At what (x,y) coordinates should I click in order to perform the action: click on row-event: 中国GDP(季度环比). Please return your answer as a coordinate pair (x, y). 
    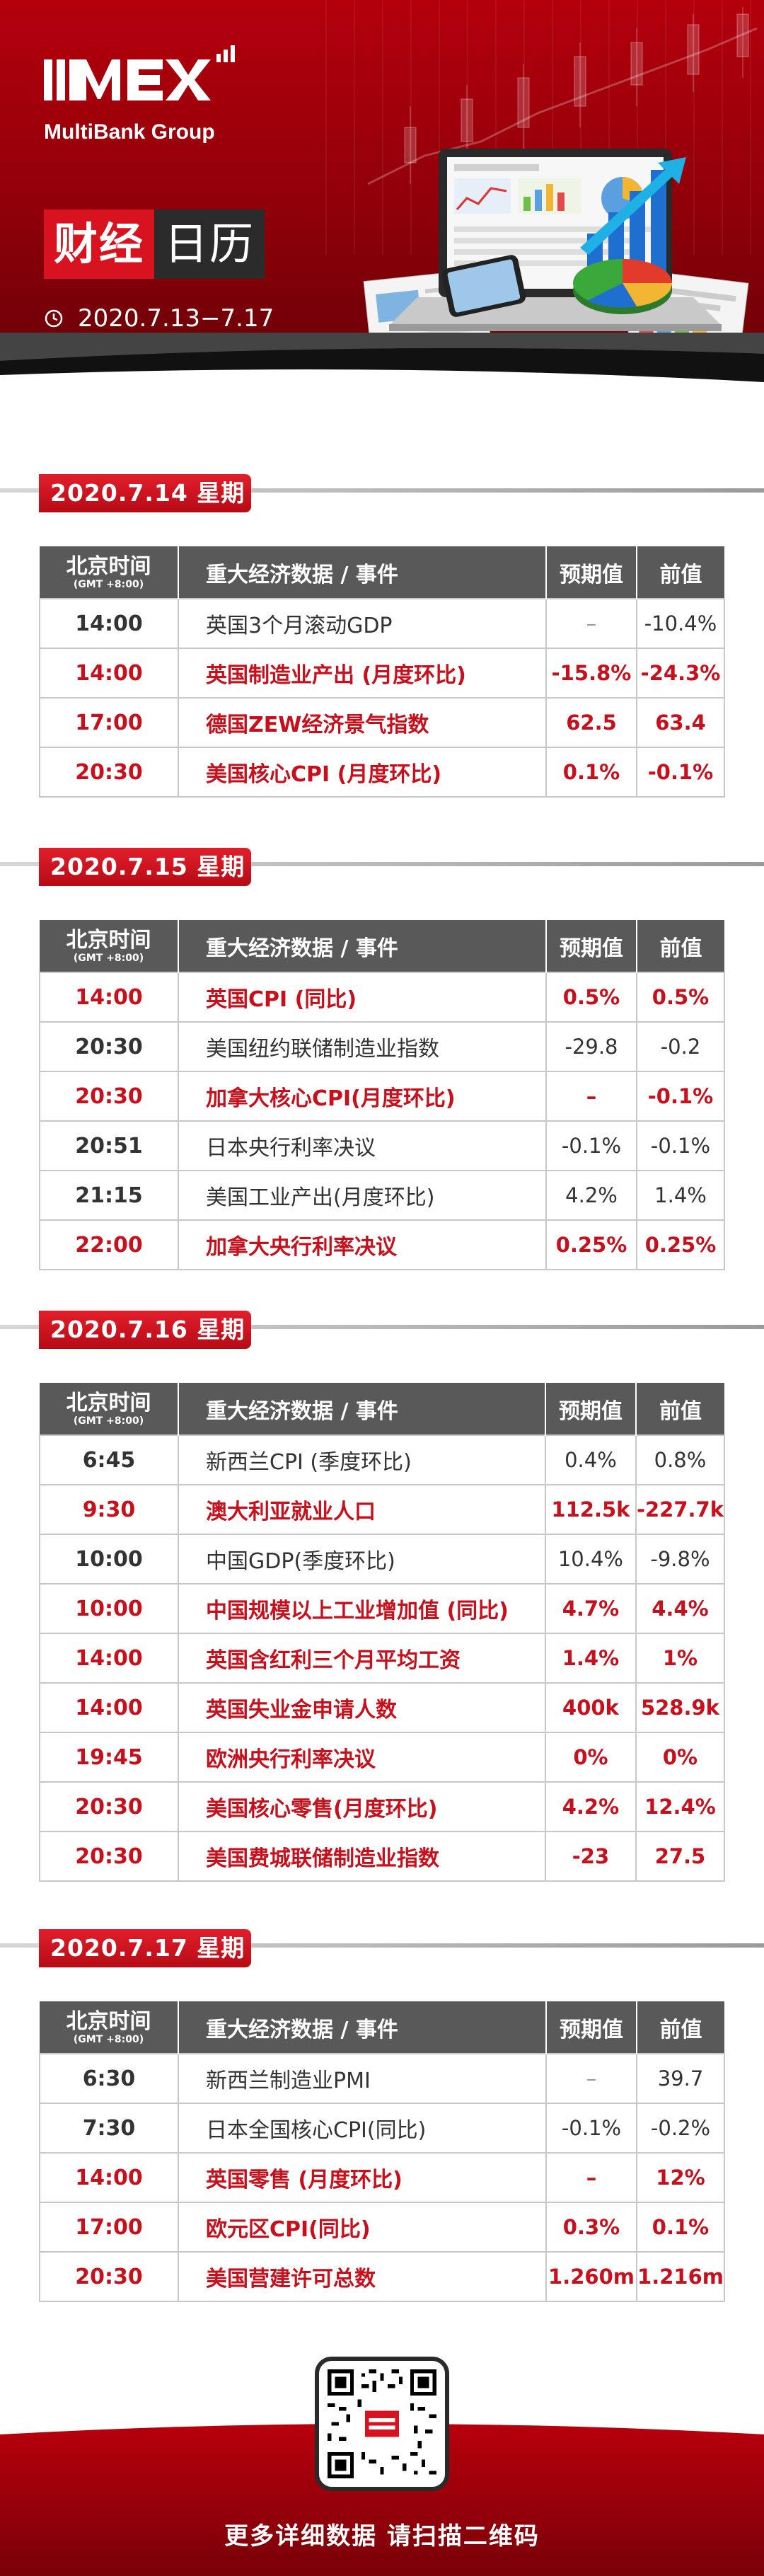
    Looking at the image, I should click on (362, 1559).